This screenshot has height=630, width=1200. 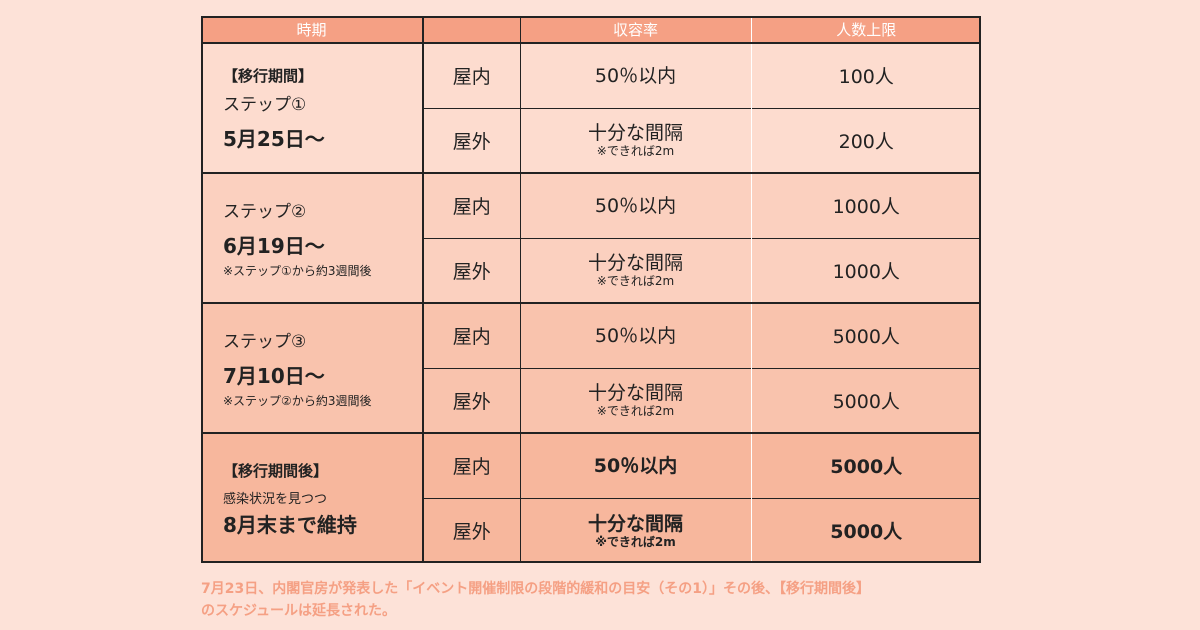 I want to click on table-row: 屋外 十分な間隔 ※できれば2m 200人, so click(x=591, y=140).